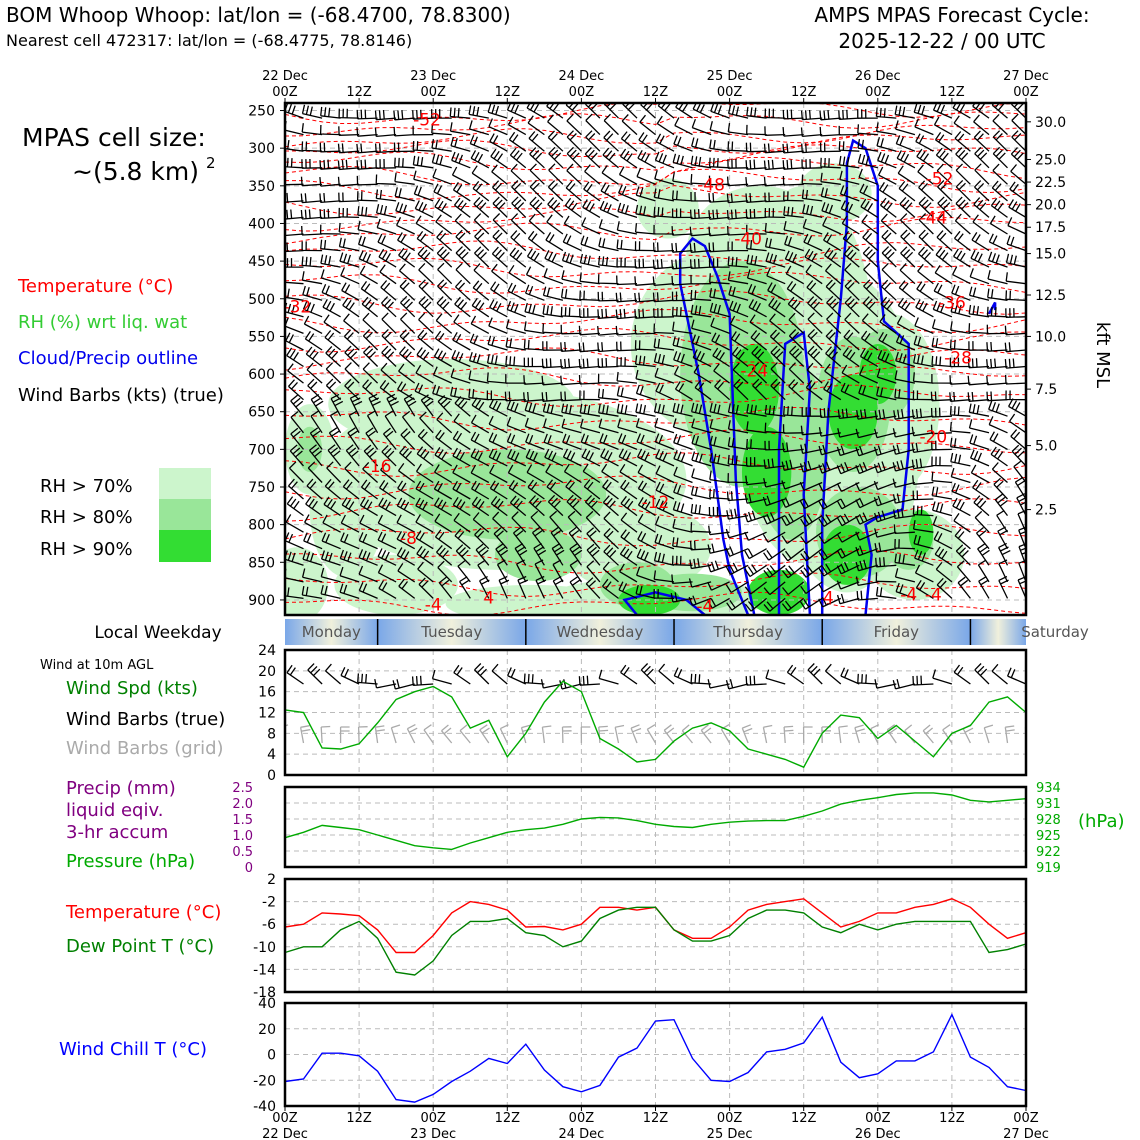 This screenshot has height=1140, width=1140. I want to click on kft-tick-label: 2.5, so click(1046, 511).